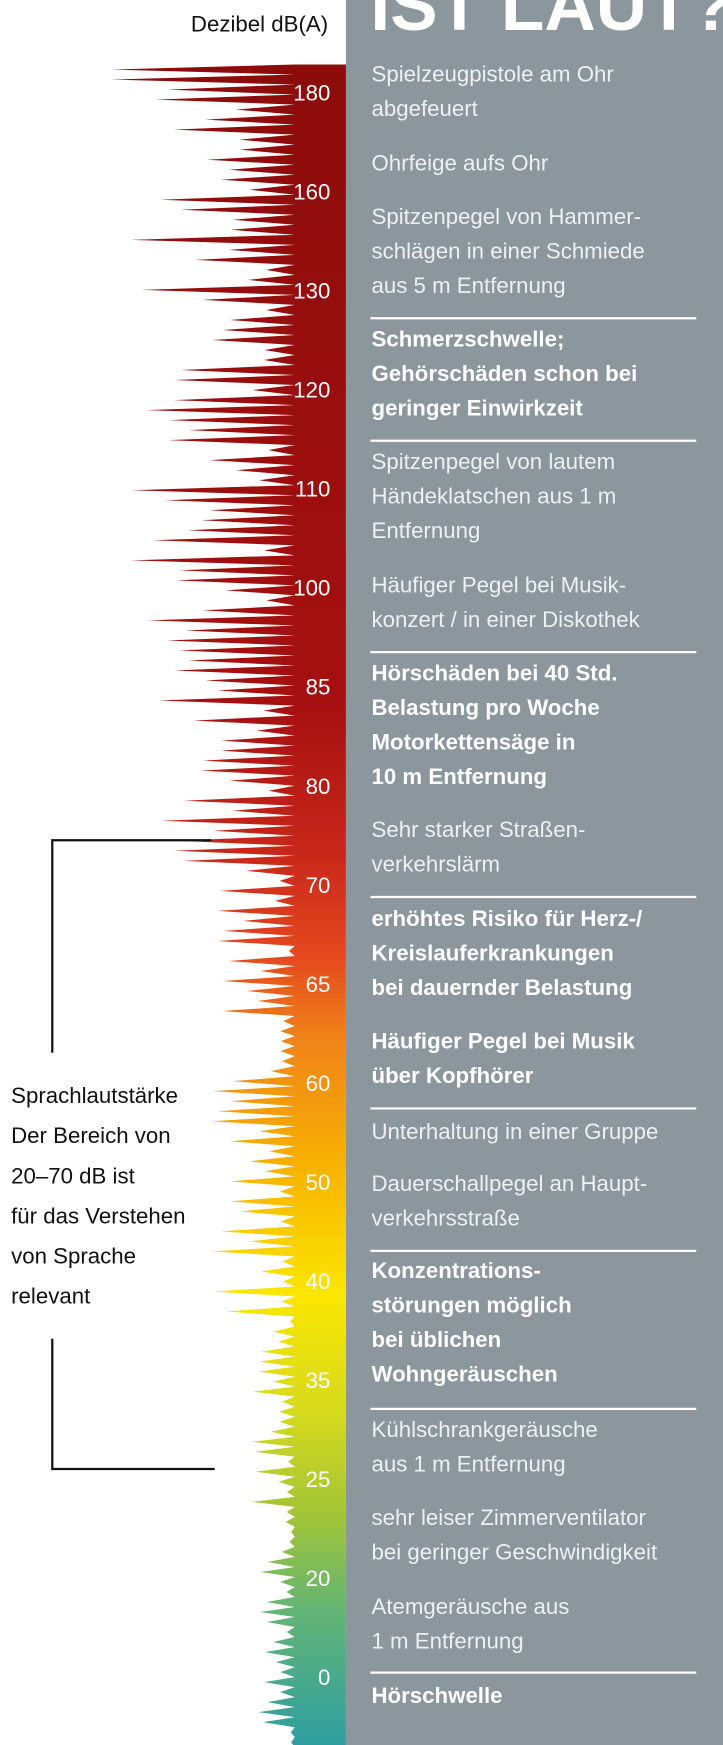 Image resolution: width=723 pixels, height=1745 pixels. What do you see at coordinates (494, 461) in the screenshot?
I see `item-text: Spitzenpegel von lautem` at bounding box center [494, 461].